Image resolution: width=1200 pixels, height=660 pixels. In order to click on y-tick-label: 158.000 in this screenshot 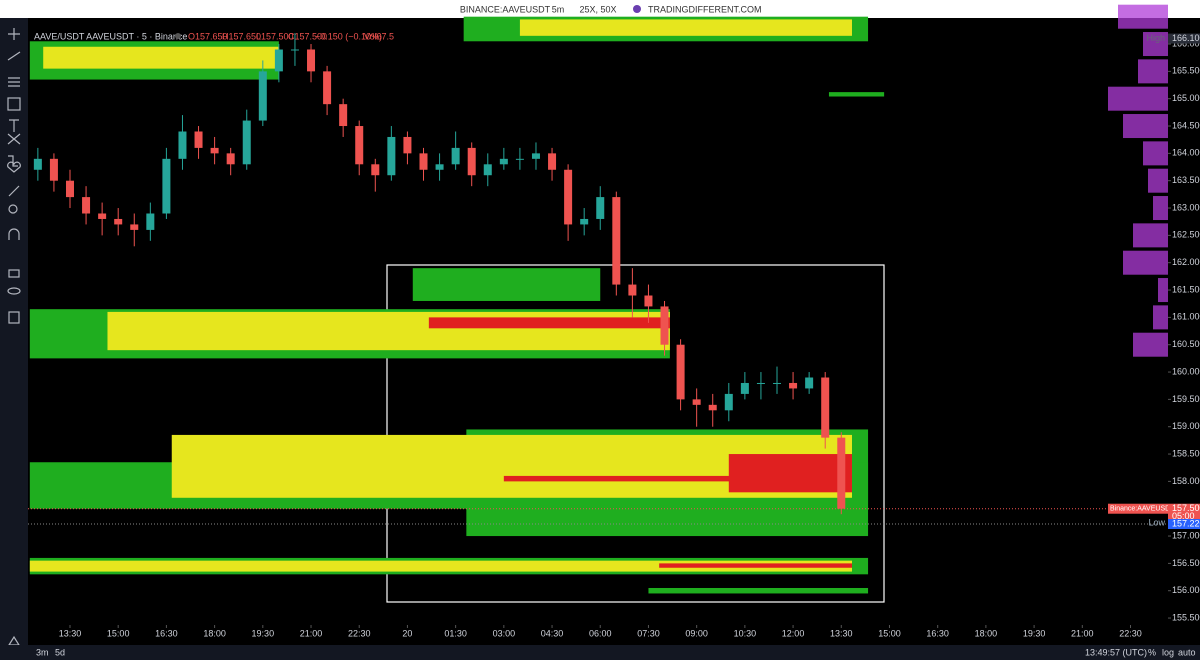, I will do `click(1186, 481)`.